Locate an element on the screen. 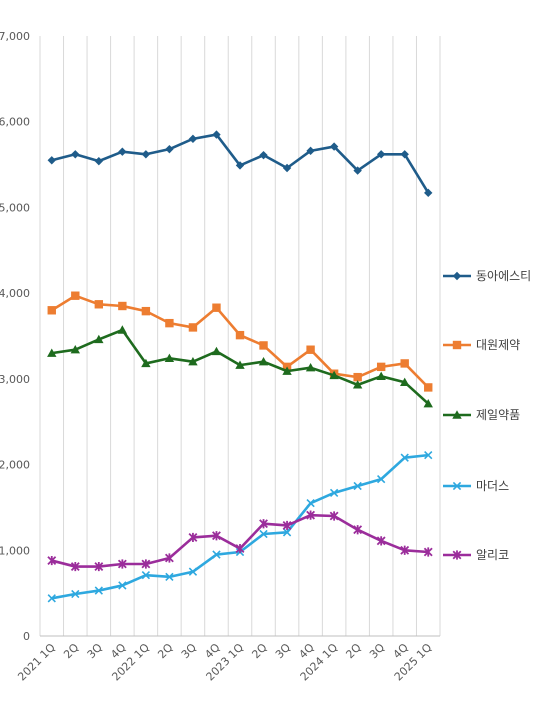 The image size is (550, 706). y-tick-label: 7,000 is located at coordinates (15, 36).